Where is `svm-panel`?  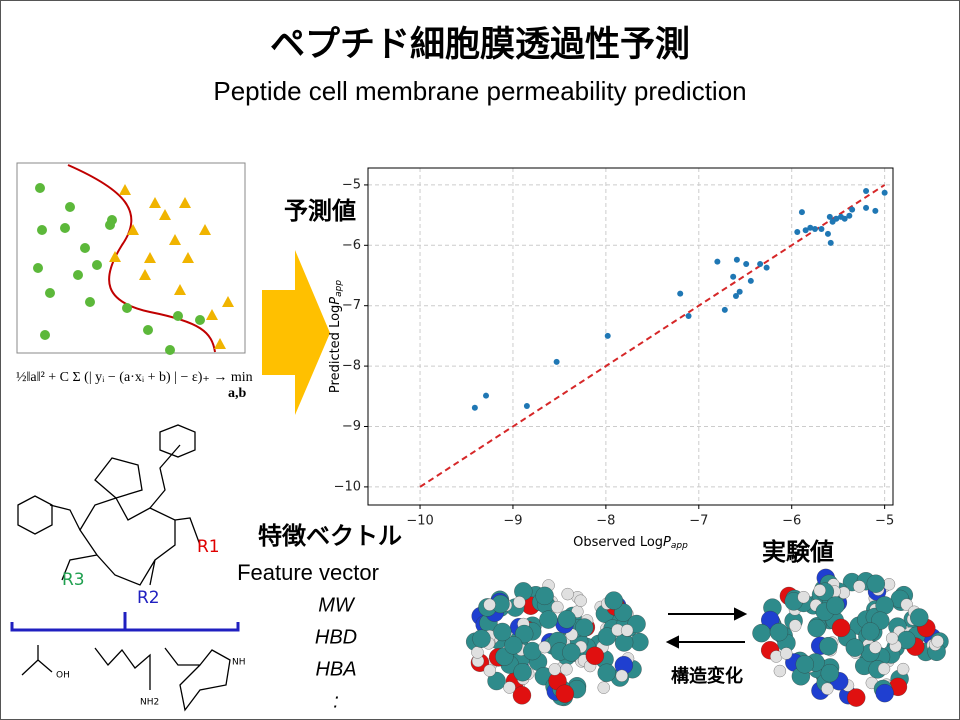 svm-panel is located at coordinates (131, 258).